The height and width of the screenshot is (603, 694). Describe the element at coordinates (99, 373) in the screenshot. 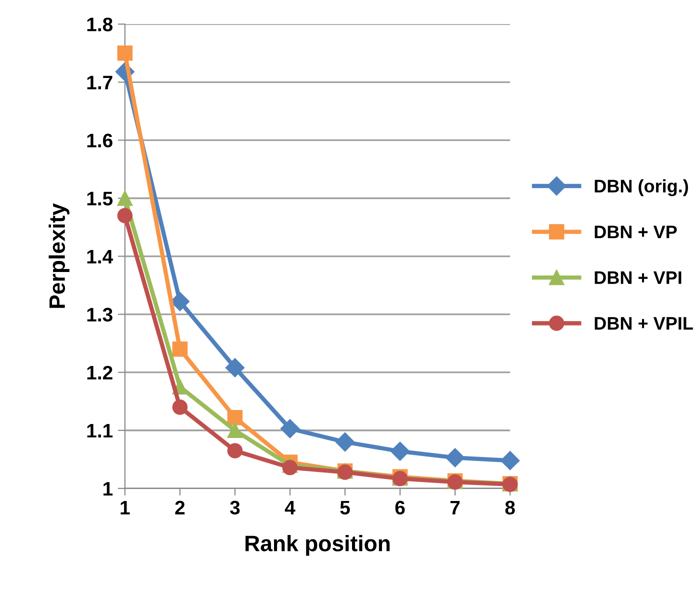

I see `y-tick-label: 1.2` at that location.